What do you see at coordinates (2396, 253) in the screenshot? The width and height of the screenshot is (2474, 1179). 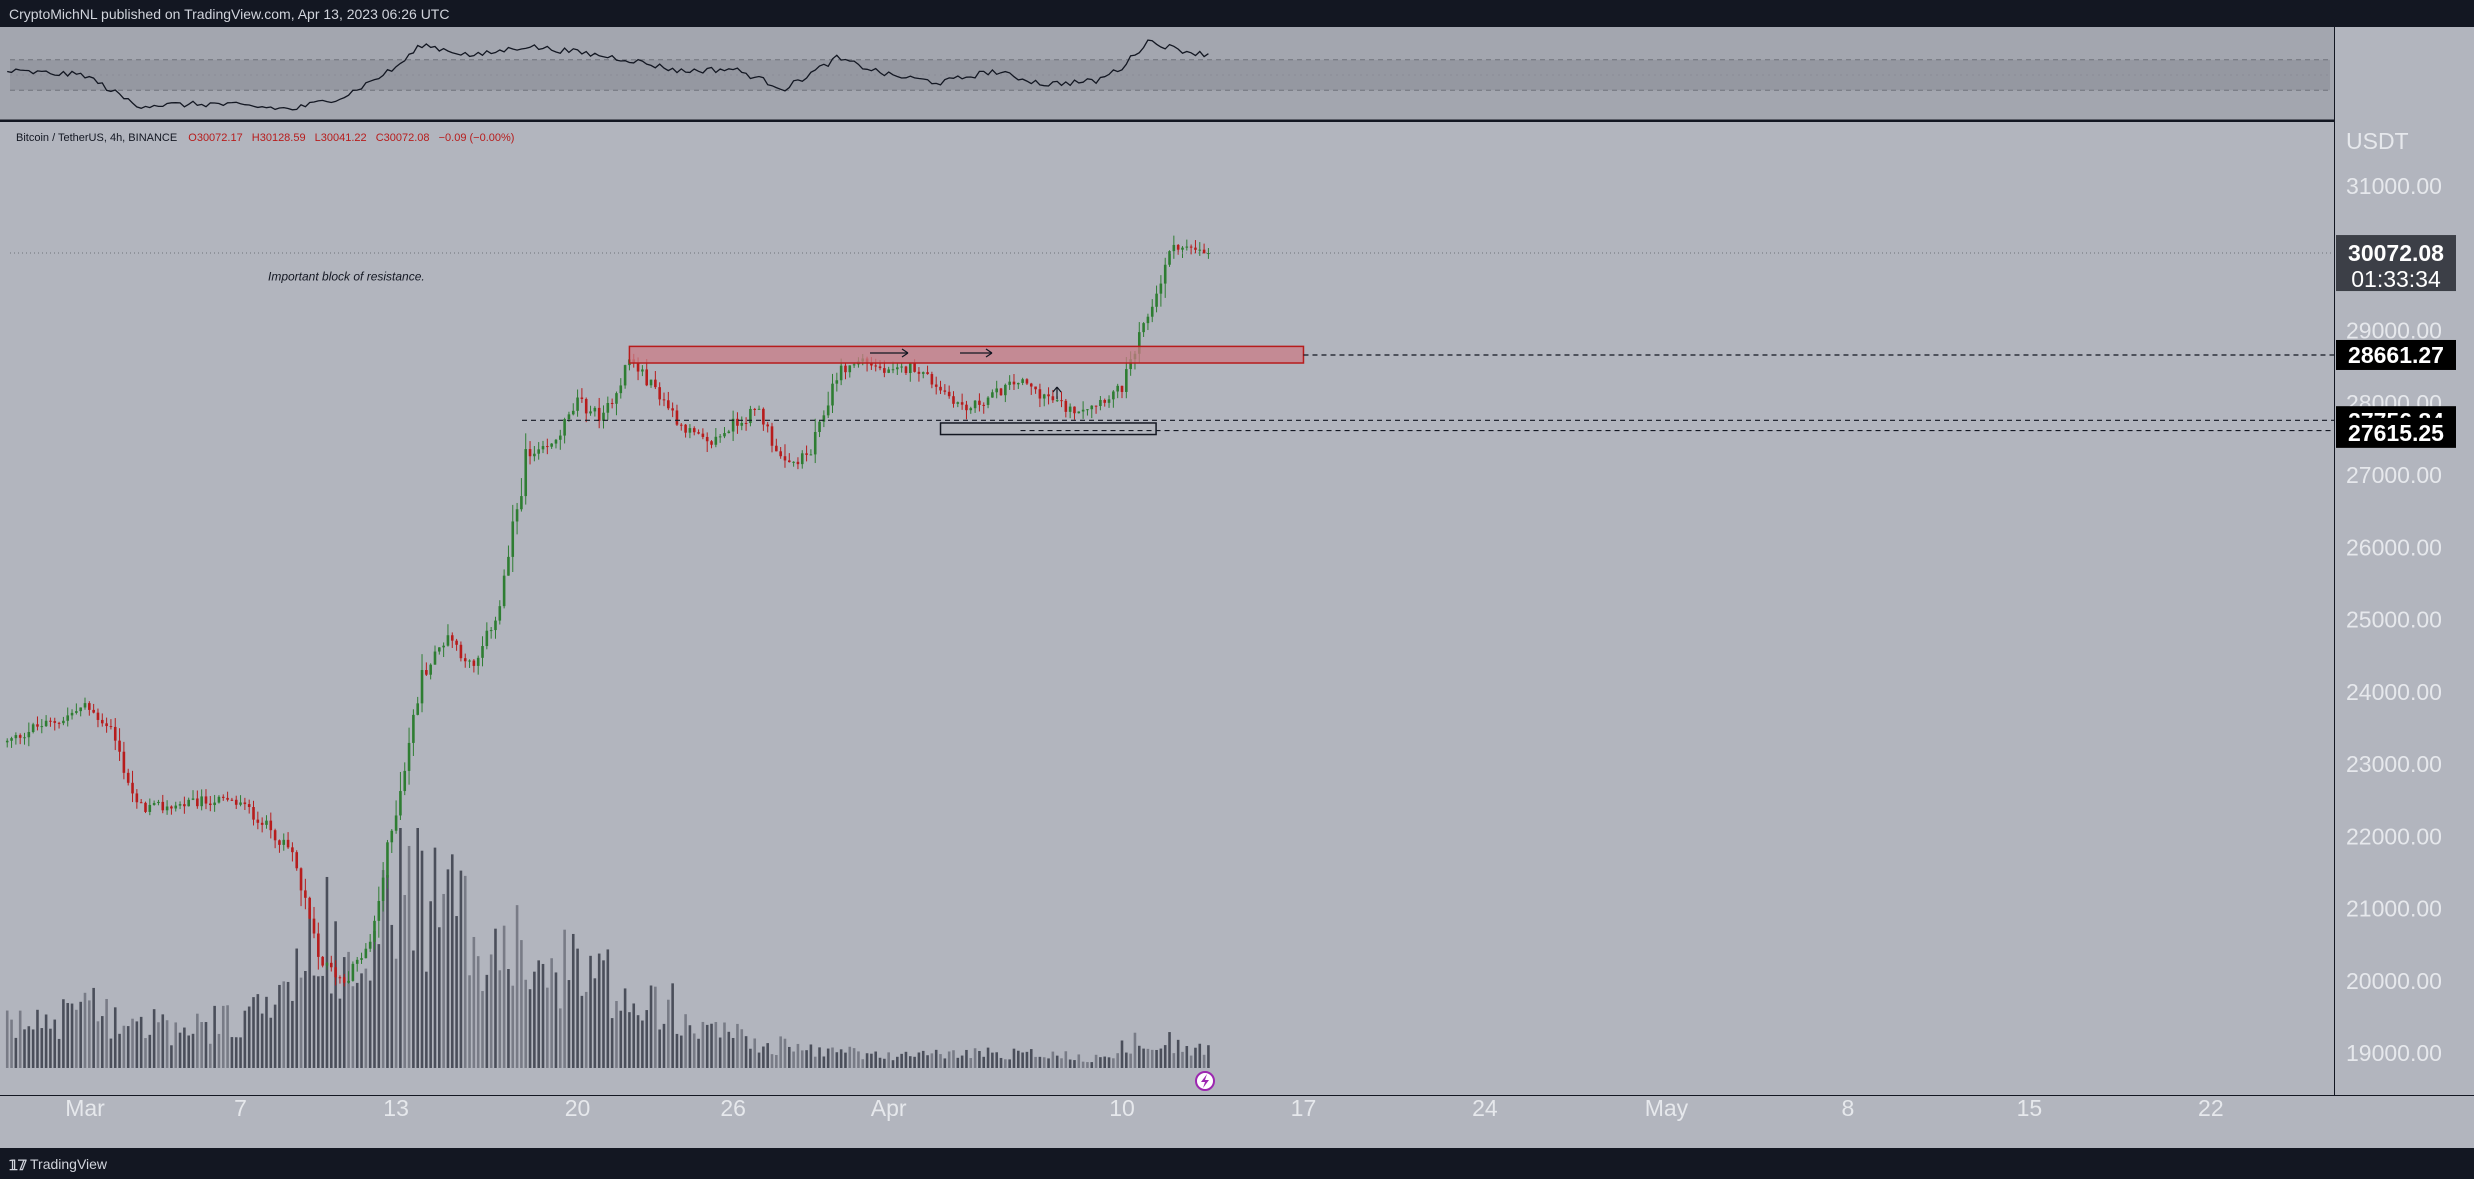 I see `last-price-text: 30072.08` at bounding box center [2396, 253].